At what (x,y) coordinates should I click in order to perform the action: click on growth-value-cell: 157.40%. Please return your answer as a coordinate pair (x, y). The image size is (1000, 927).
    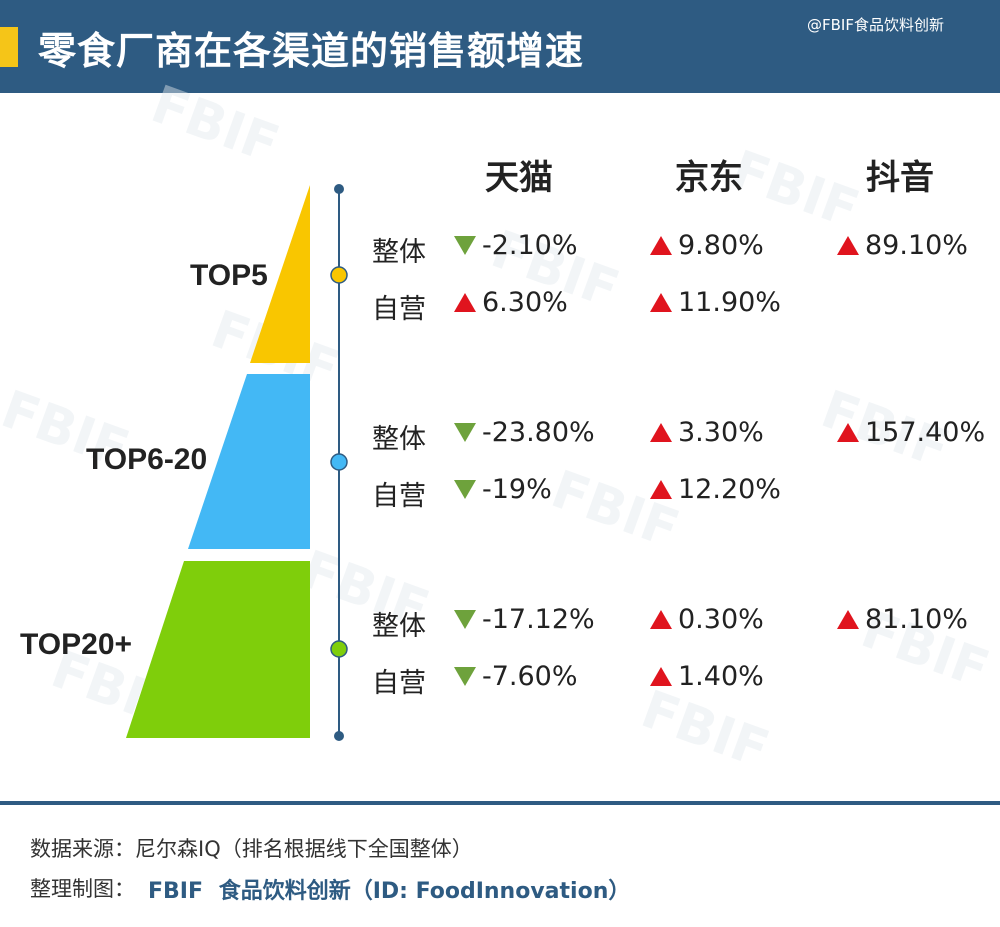
    Looking at the image, I should click on (911, 432).